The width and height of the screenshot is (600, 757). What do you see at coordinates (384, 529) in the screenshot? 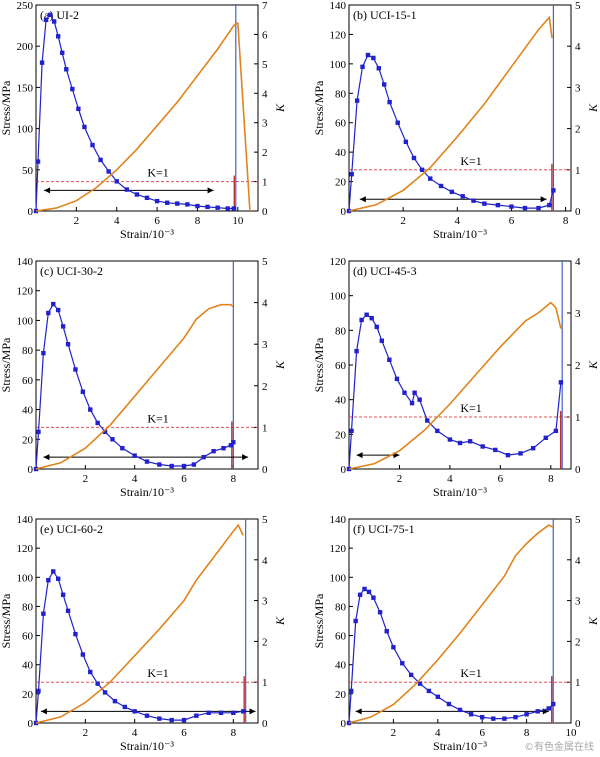
I see `panel-title: (f) UCI-75-1` at bounding box center [384, 529].